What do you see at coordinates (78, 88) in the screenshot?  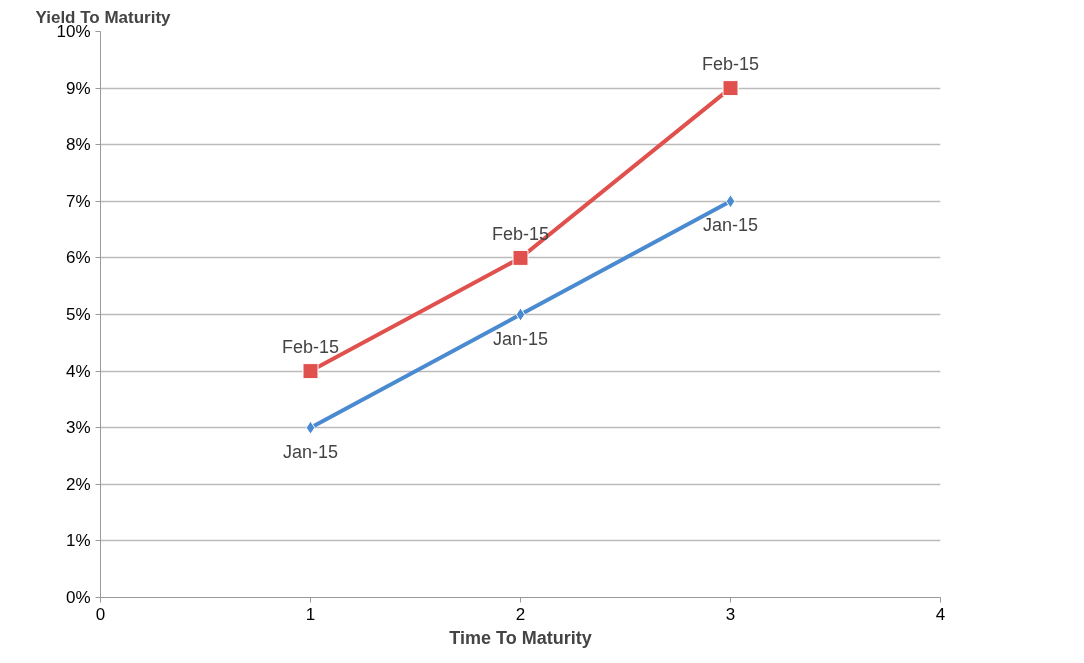 I see `y-tick-label: 9%` at bounding box center [78, 88].